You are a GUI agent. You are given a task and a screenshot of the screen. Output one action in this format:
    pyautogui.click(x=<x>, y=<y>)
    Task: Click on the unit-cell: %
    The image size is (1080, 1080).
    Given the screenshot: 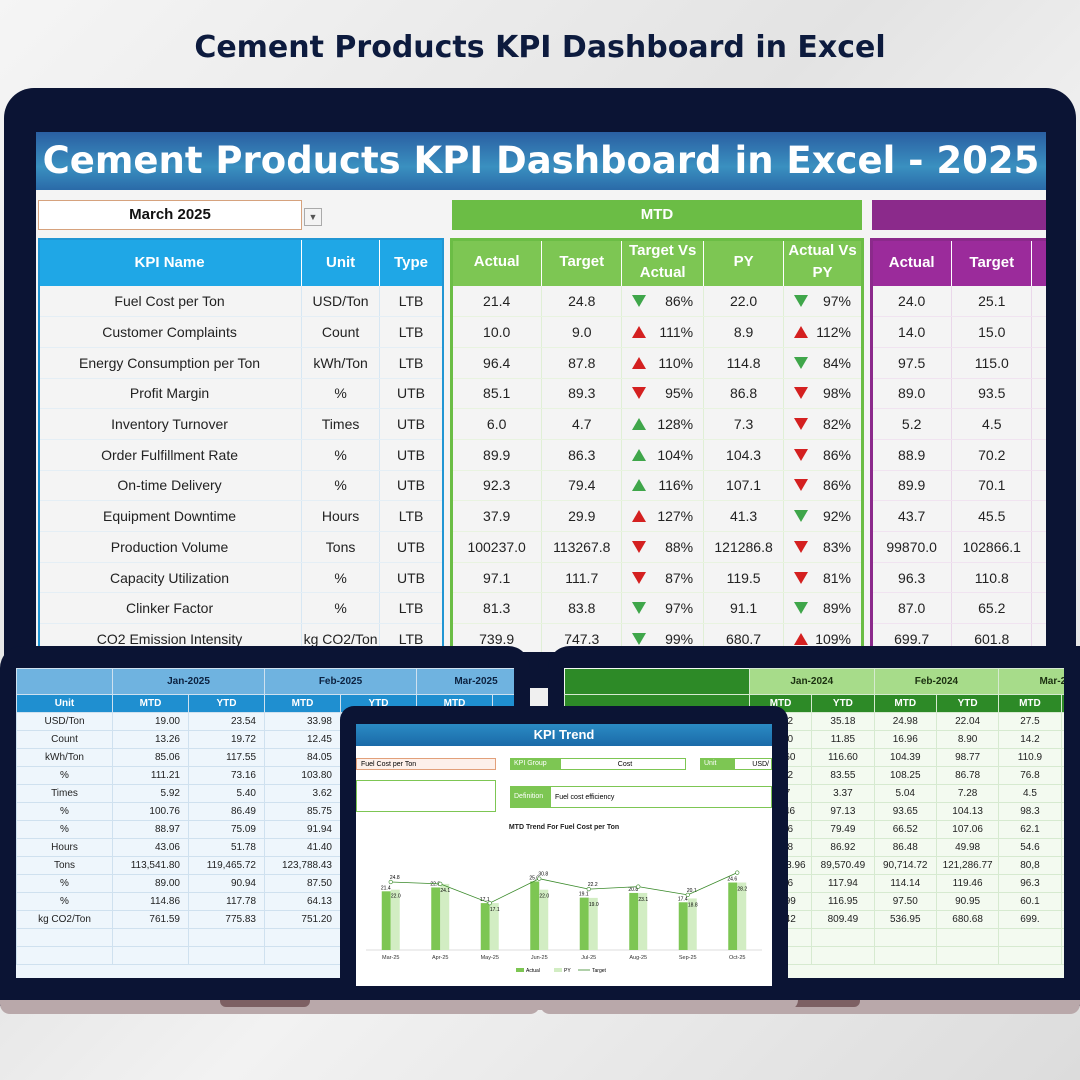 What is the action you would take?
    pyautogui.click(x=341, y=608)
    